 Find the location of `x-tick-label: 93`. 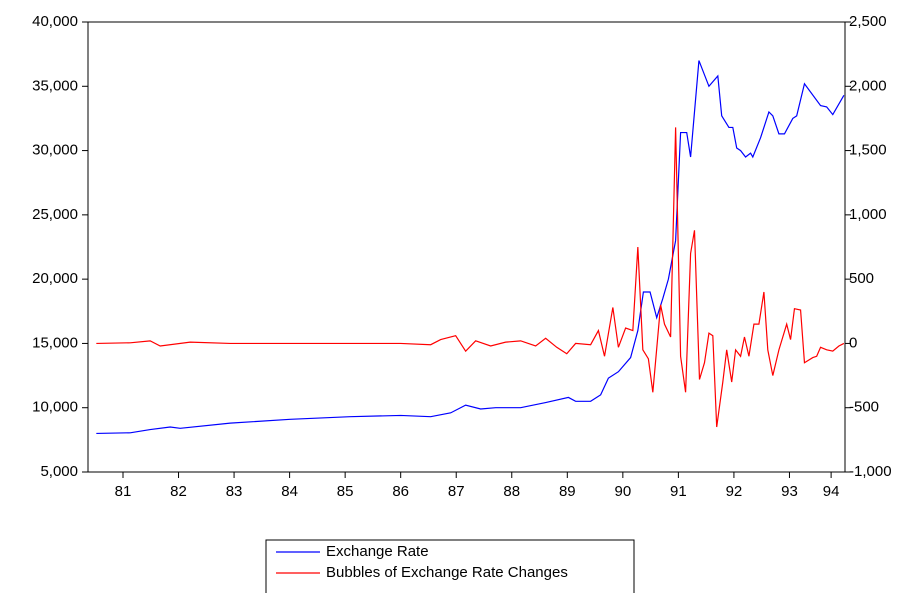

x-tick-label: 93 is located at coordinates (789, 491).